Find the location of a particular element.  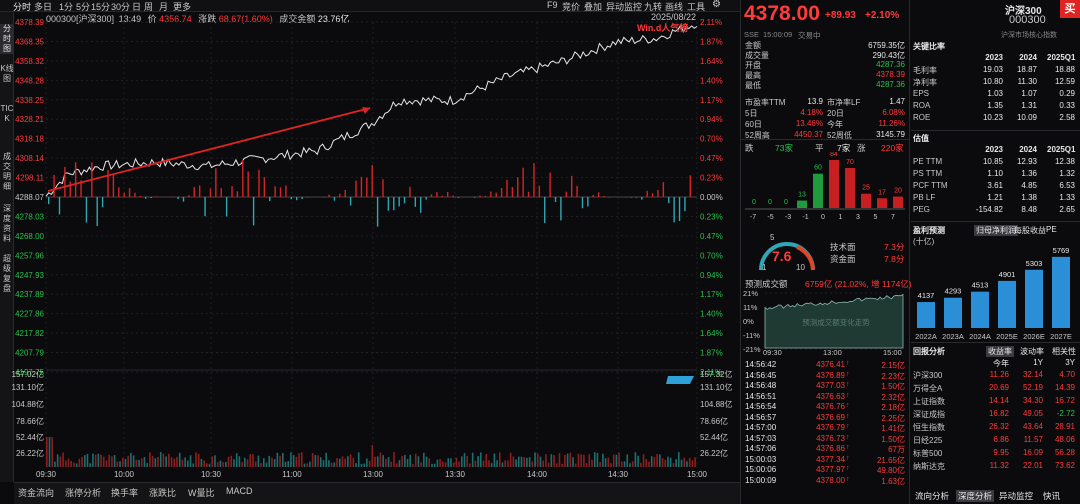

returns-label: 日经225 is located at coordinates (928, 440).